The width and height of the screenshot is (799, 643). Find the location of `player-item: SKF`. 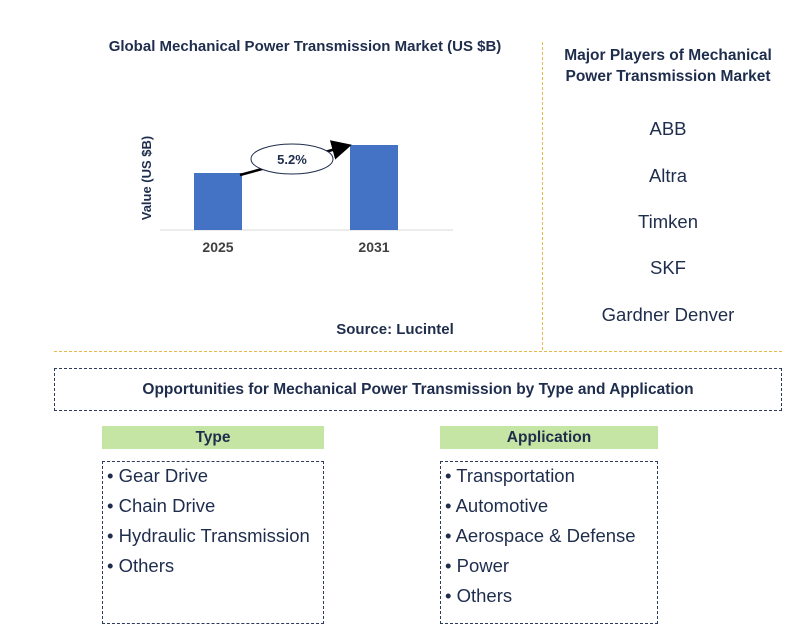

player-item: SKF is located at coordinates (668, 267).